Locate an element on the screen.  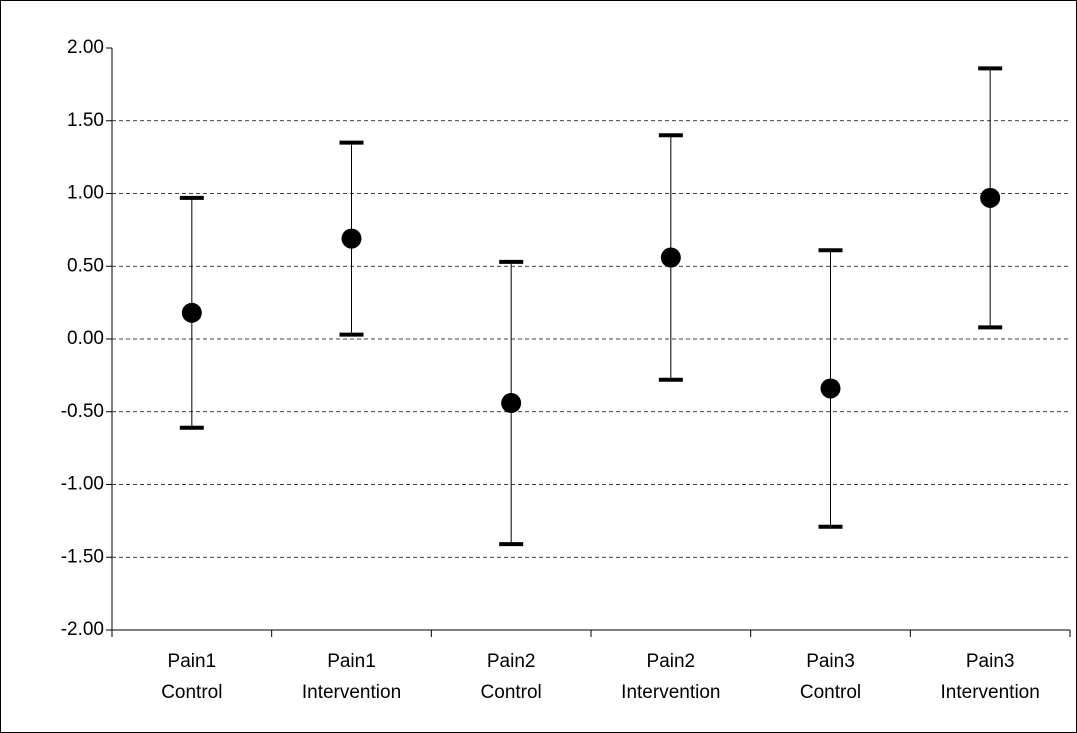
y-tick-label: 2.00 is located at coordinates (85, 47).